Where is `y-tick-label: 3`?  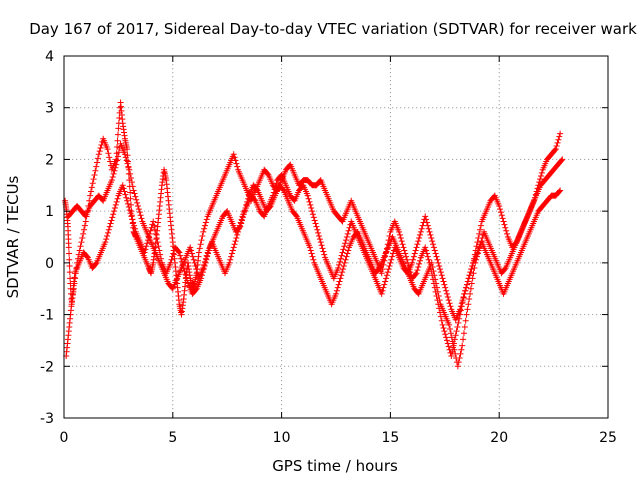
y-tick-label: 3 is located at coordinates (49, 109).